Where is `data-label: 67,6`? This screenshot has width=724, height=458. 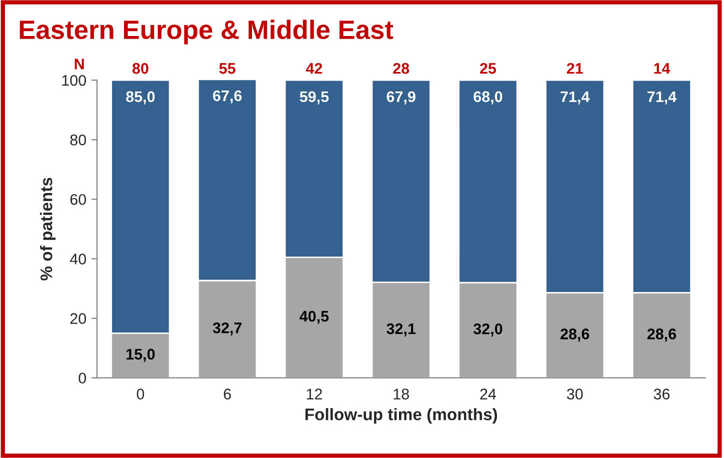 data-label: 67,6 is located at coordinates (227, 97).